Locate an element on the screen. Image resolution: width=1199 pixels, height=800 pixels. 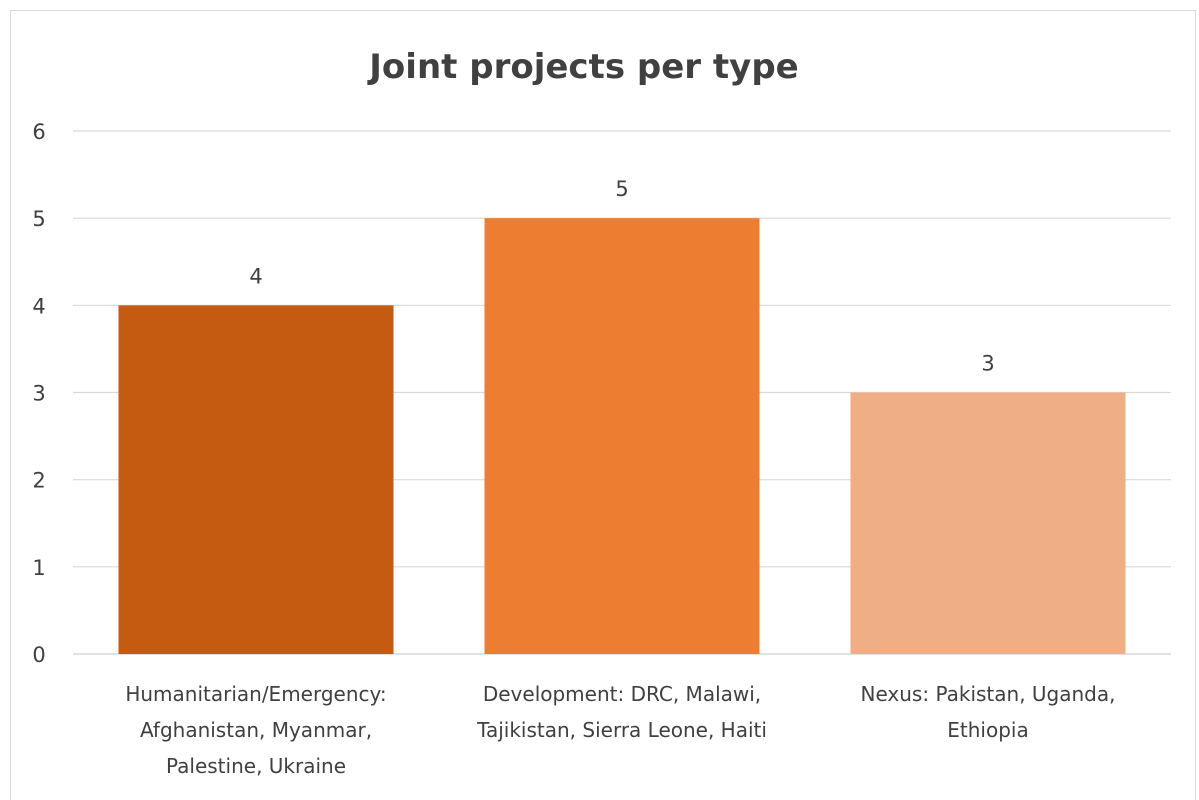
category-label-line: Palestine, Ukraine is located at coordinates (256, 766).